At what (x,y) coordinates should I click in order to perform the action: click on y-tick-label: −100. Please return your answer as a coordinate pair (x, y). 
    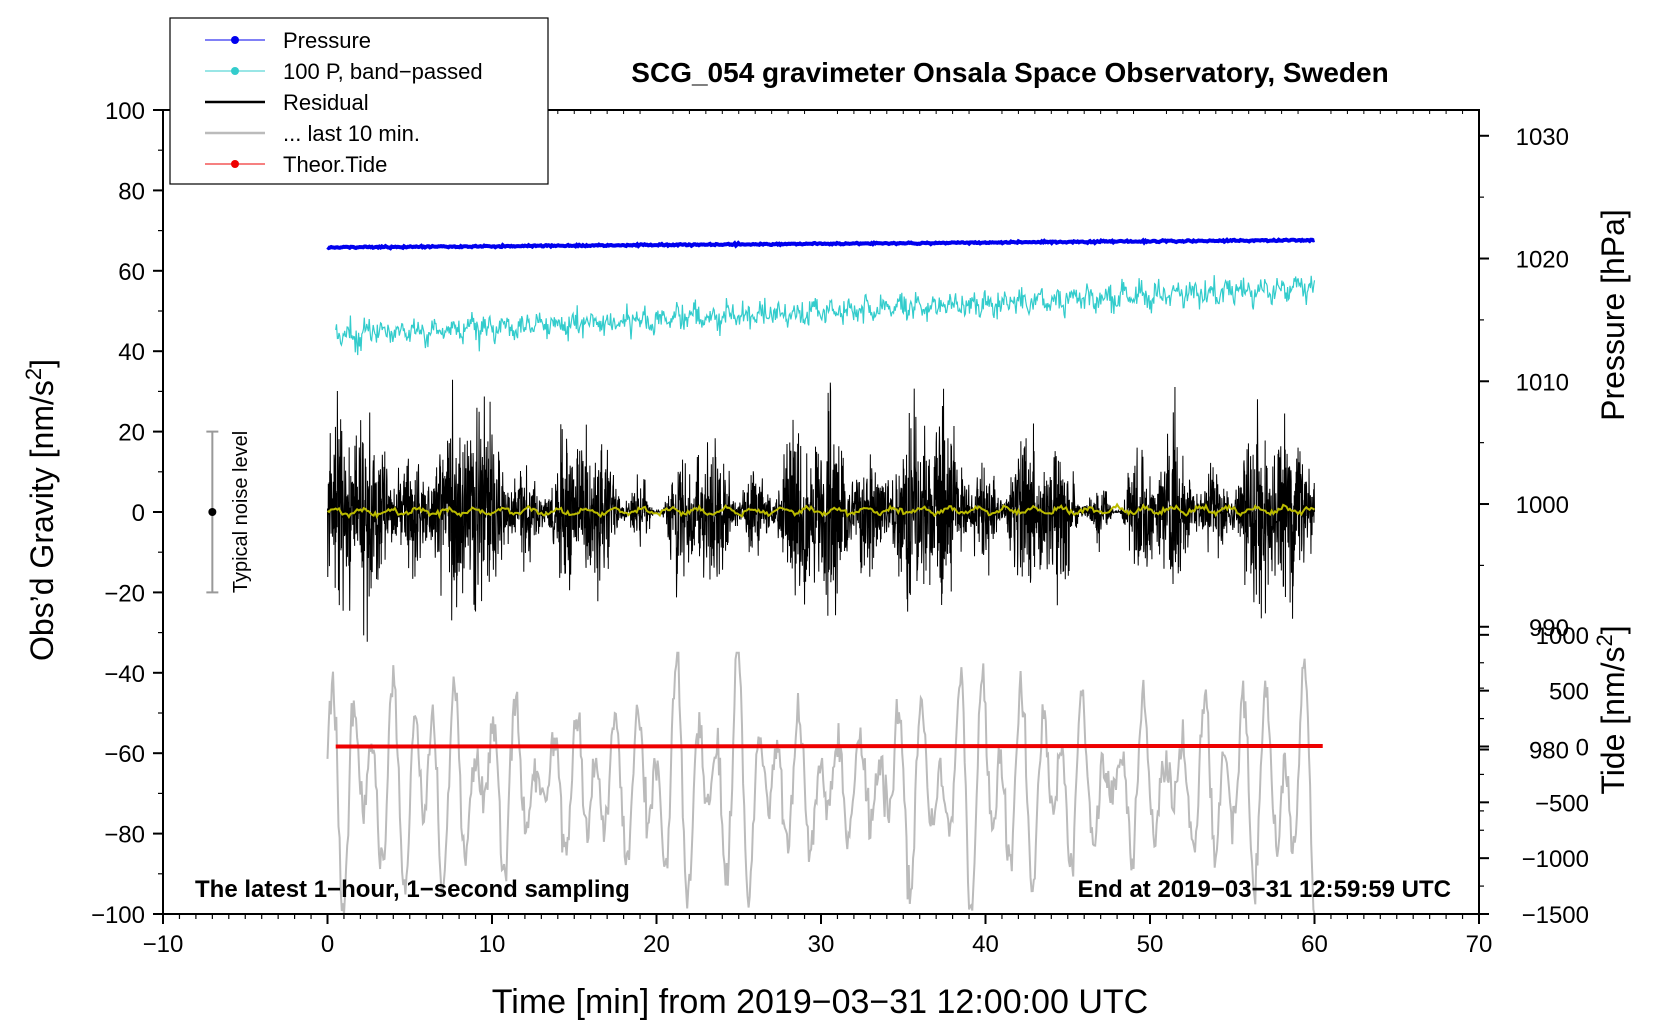
    Looking at the image, I should click on (118, 915).